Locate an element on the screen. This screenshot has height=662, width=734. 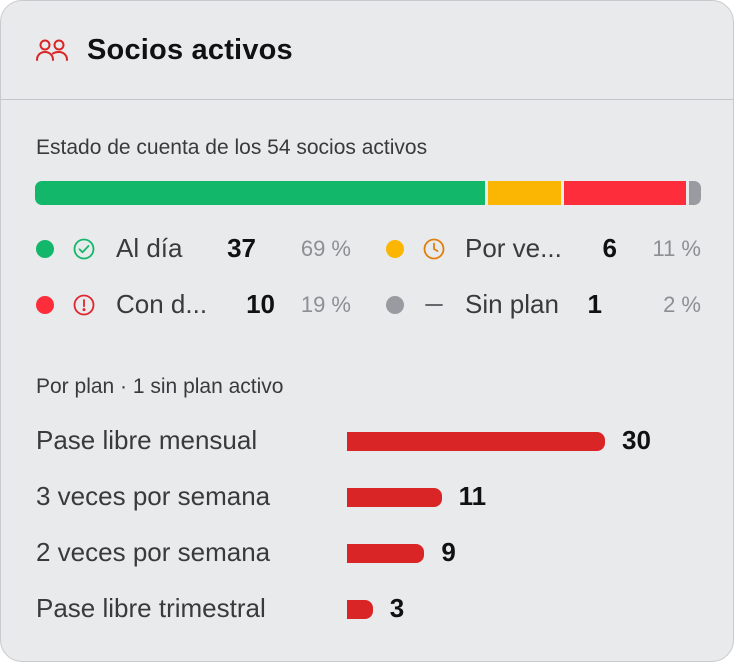
plan-label: Pase libre trimestral is located at coordinates (151, 608).